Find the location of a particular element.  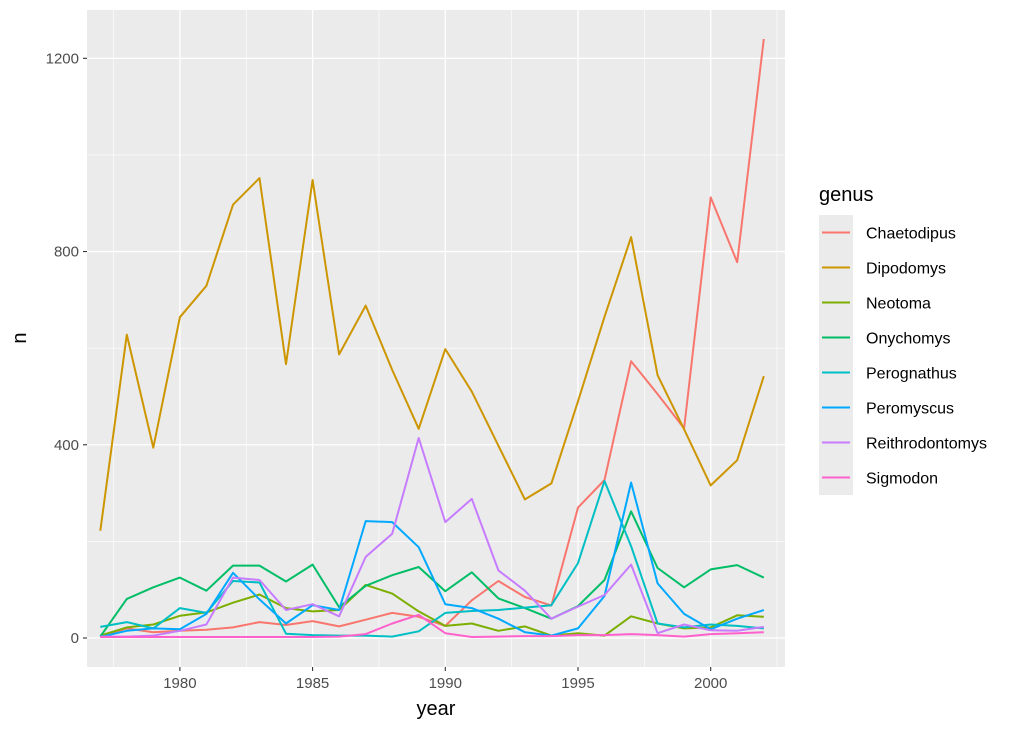

x-tick-label: 1985 is located at coordinates (312, 683).